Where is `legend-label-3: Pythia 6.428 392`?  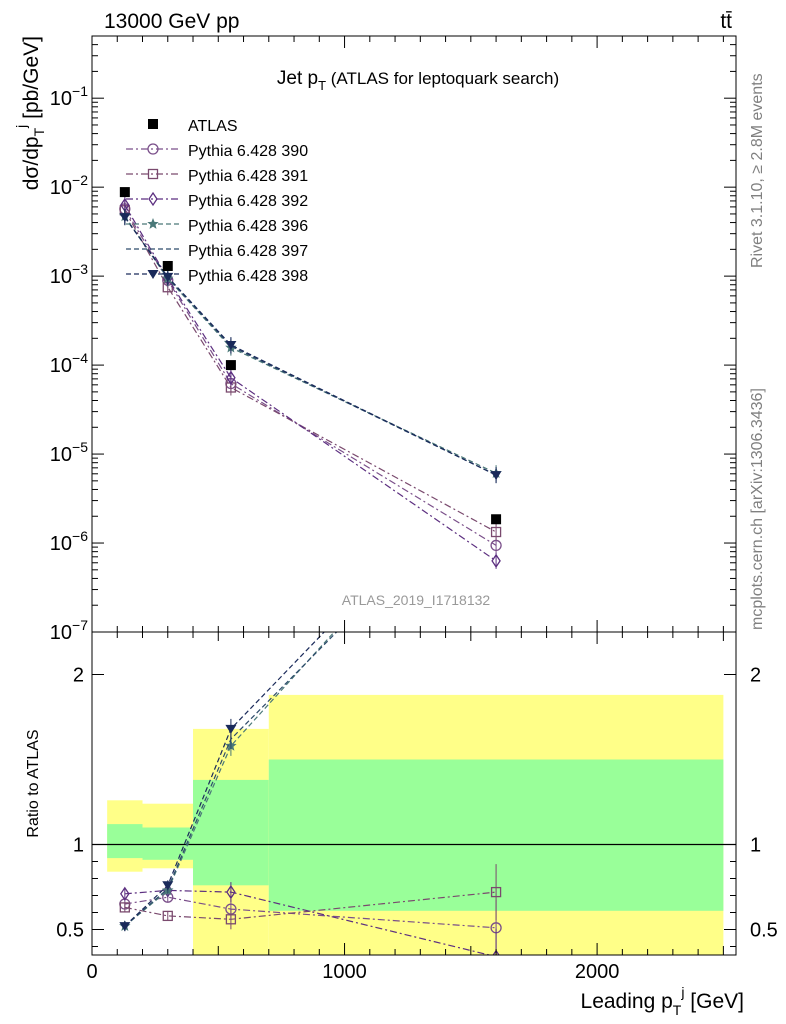 legend-label-3: Pythia 6.428 392 is located at coordinates (248, 201).